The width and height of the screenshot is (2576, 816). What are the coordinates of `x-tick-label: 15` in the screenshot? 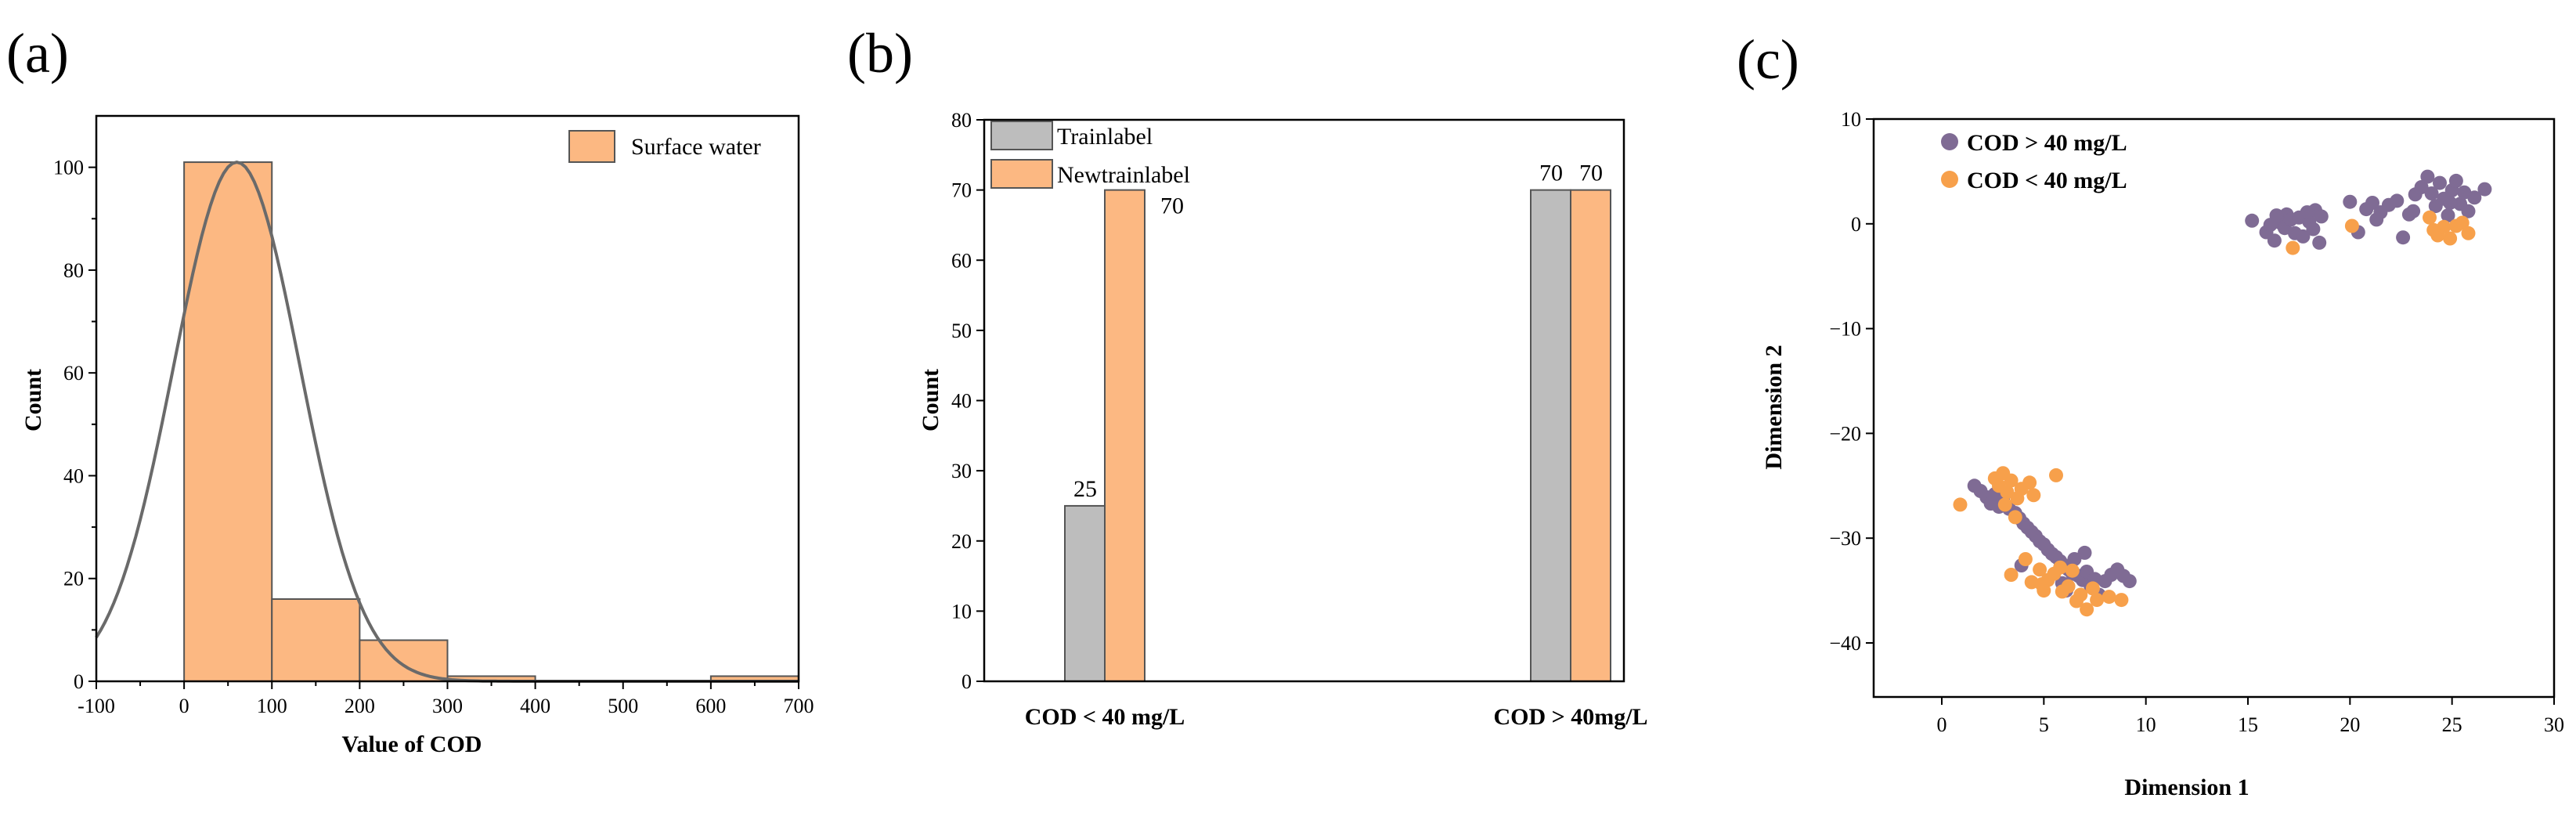 It's located at (2248, 724).